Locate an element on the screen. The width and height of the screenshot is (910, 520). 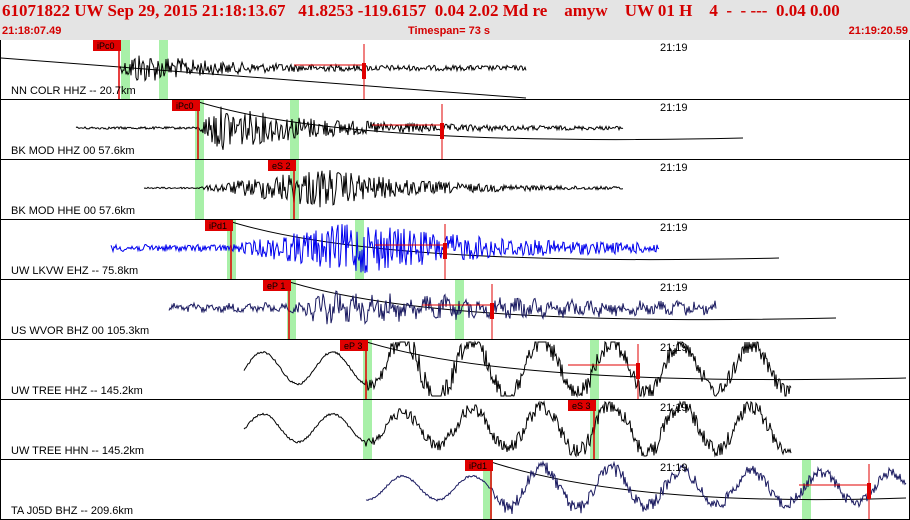
trace-panel-j05d-bhz: iPd1 TA J05D BHZ -- 209.6km 21:19 is located at coordinates (455, 490).